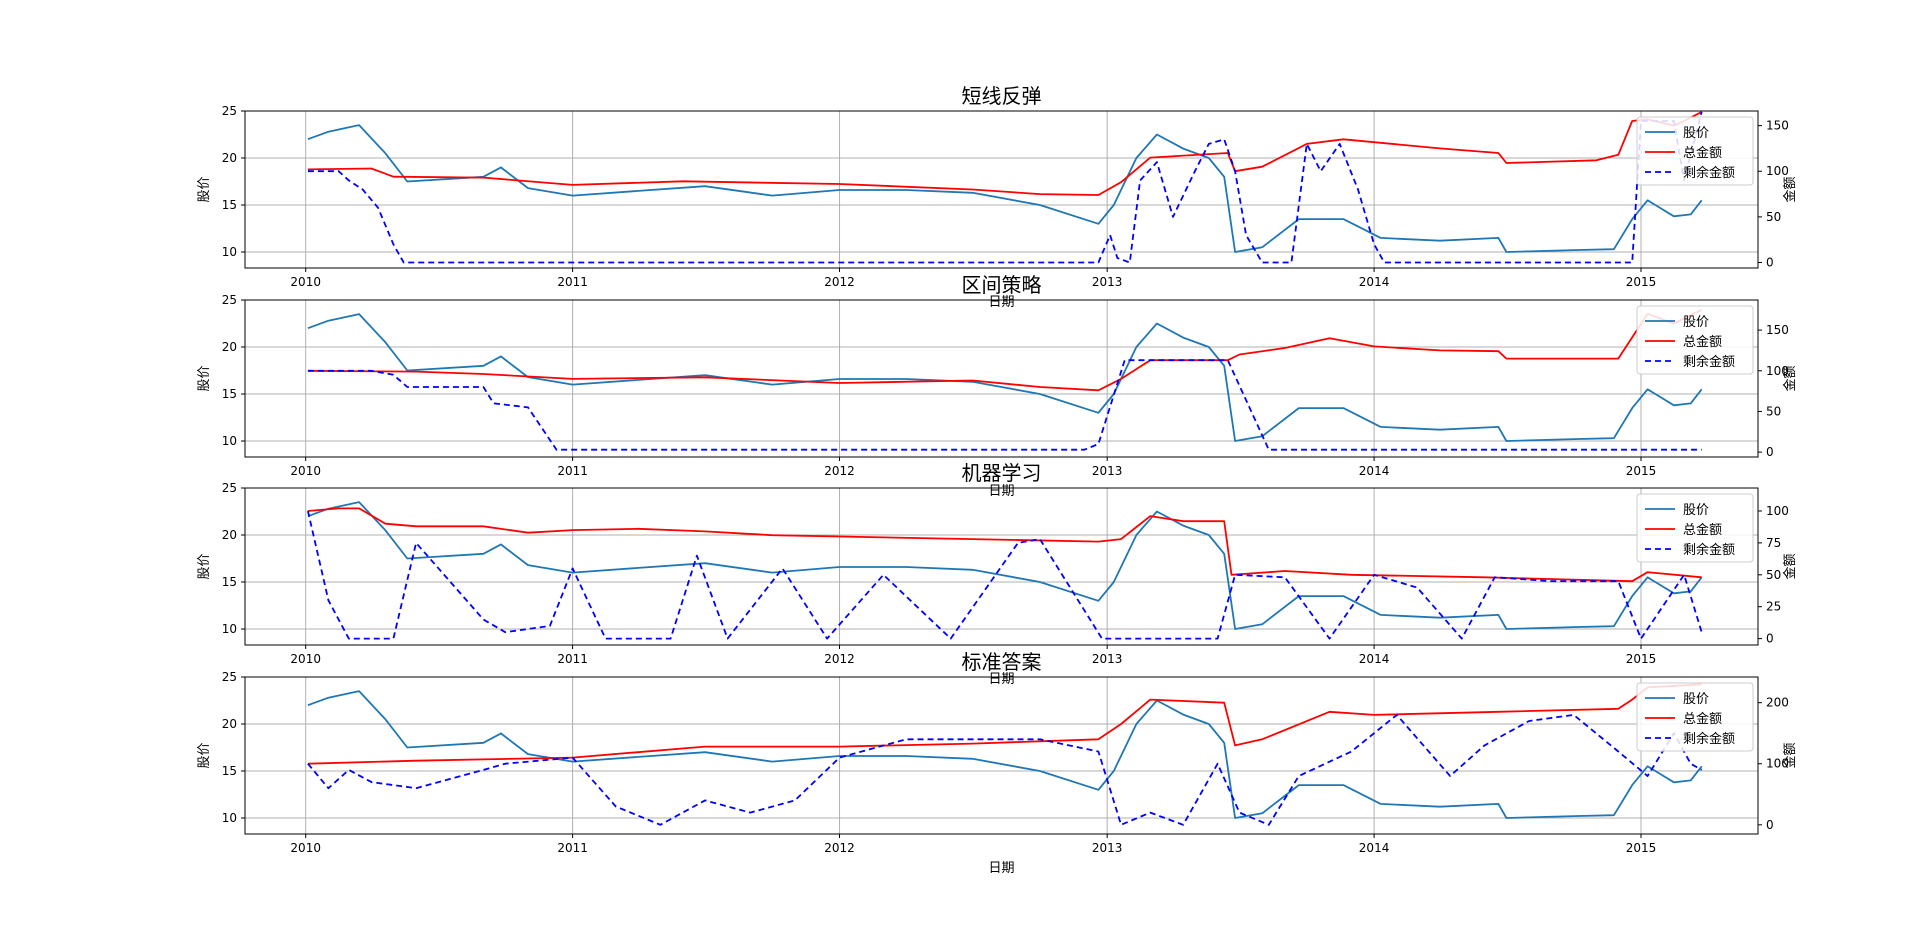  I want to click on y2-tick-label: 200, so click(1777, 703).